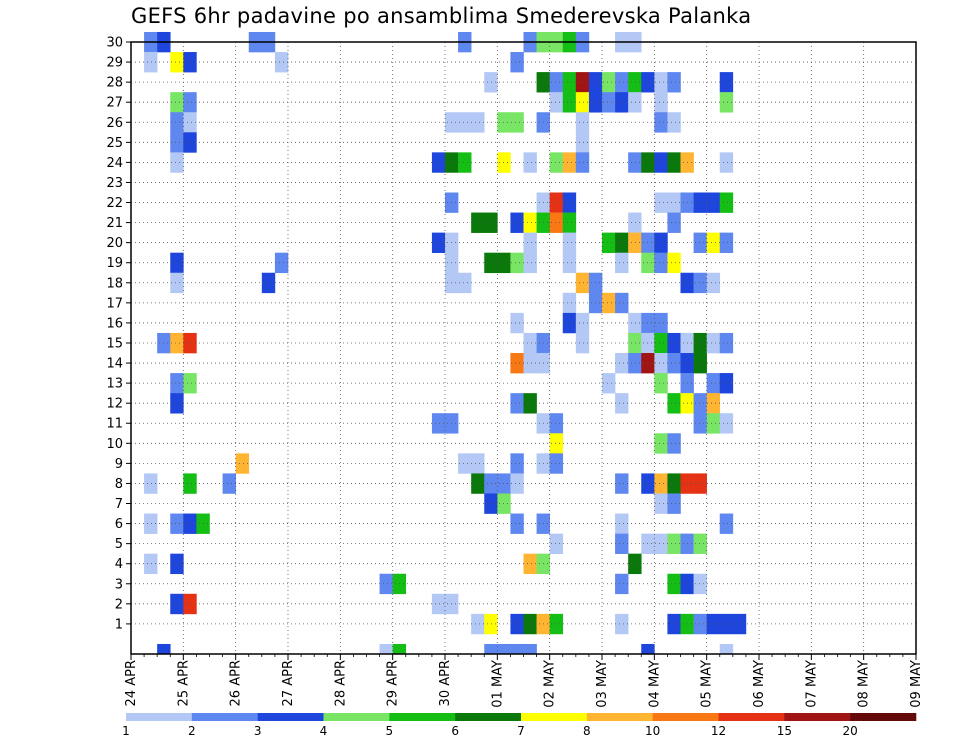 The width and height of the screenshot is (960, 742). I want to click on legend-label: 15, so click(784, 731).